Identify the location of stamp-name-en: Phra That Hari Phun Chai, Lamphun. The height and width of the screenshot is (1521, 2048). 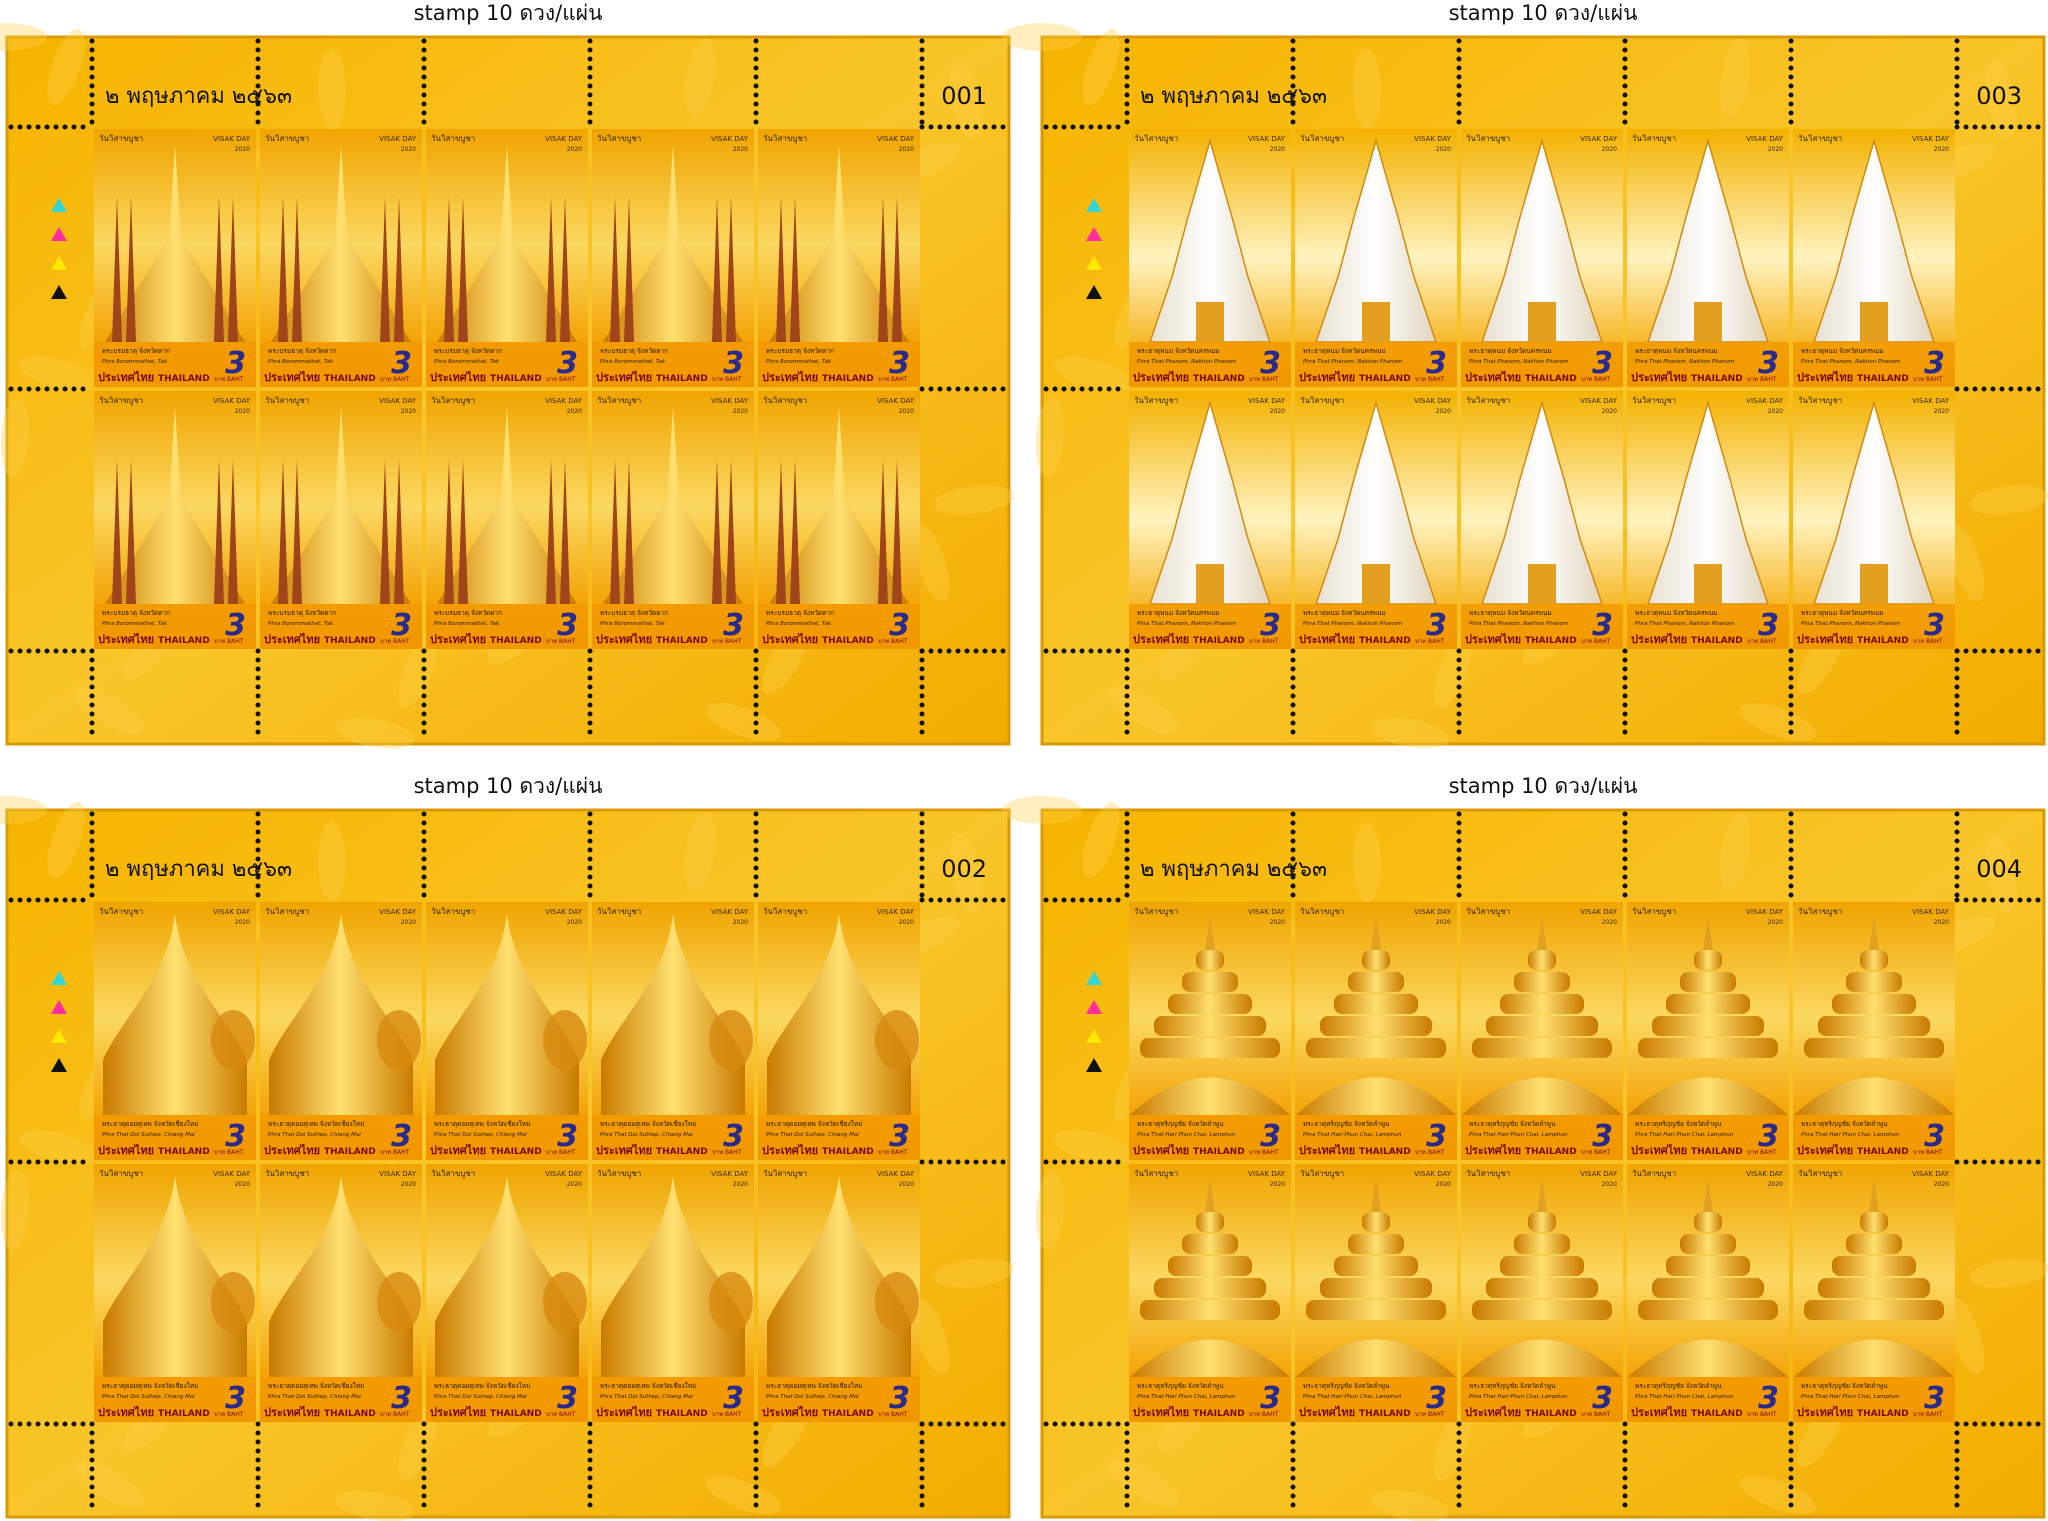
(1684, 1135).